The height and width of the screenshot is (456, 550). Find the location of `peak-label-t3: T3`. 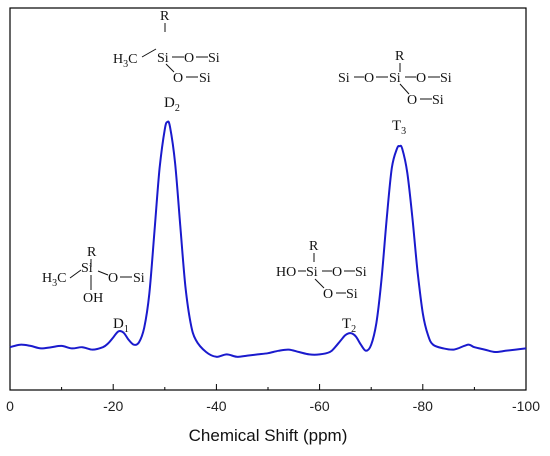

peak-label-t3: T3 is located at coordinates (399, 127).